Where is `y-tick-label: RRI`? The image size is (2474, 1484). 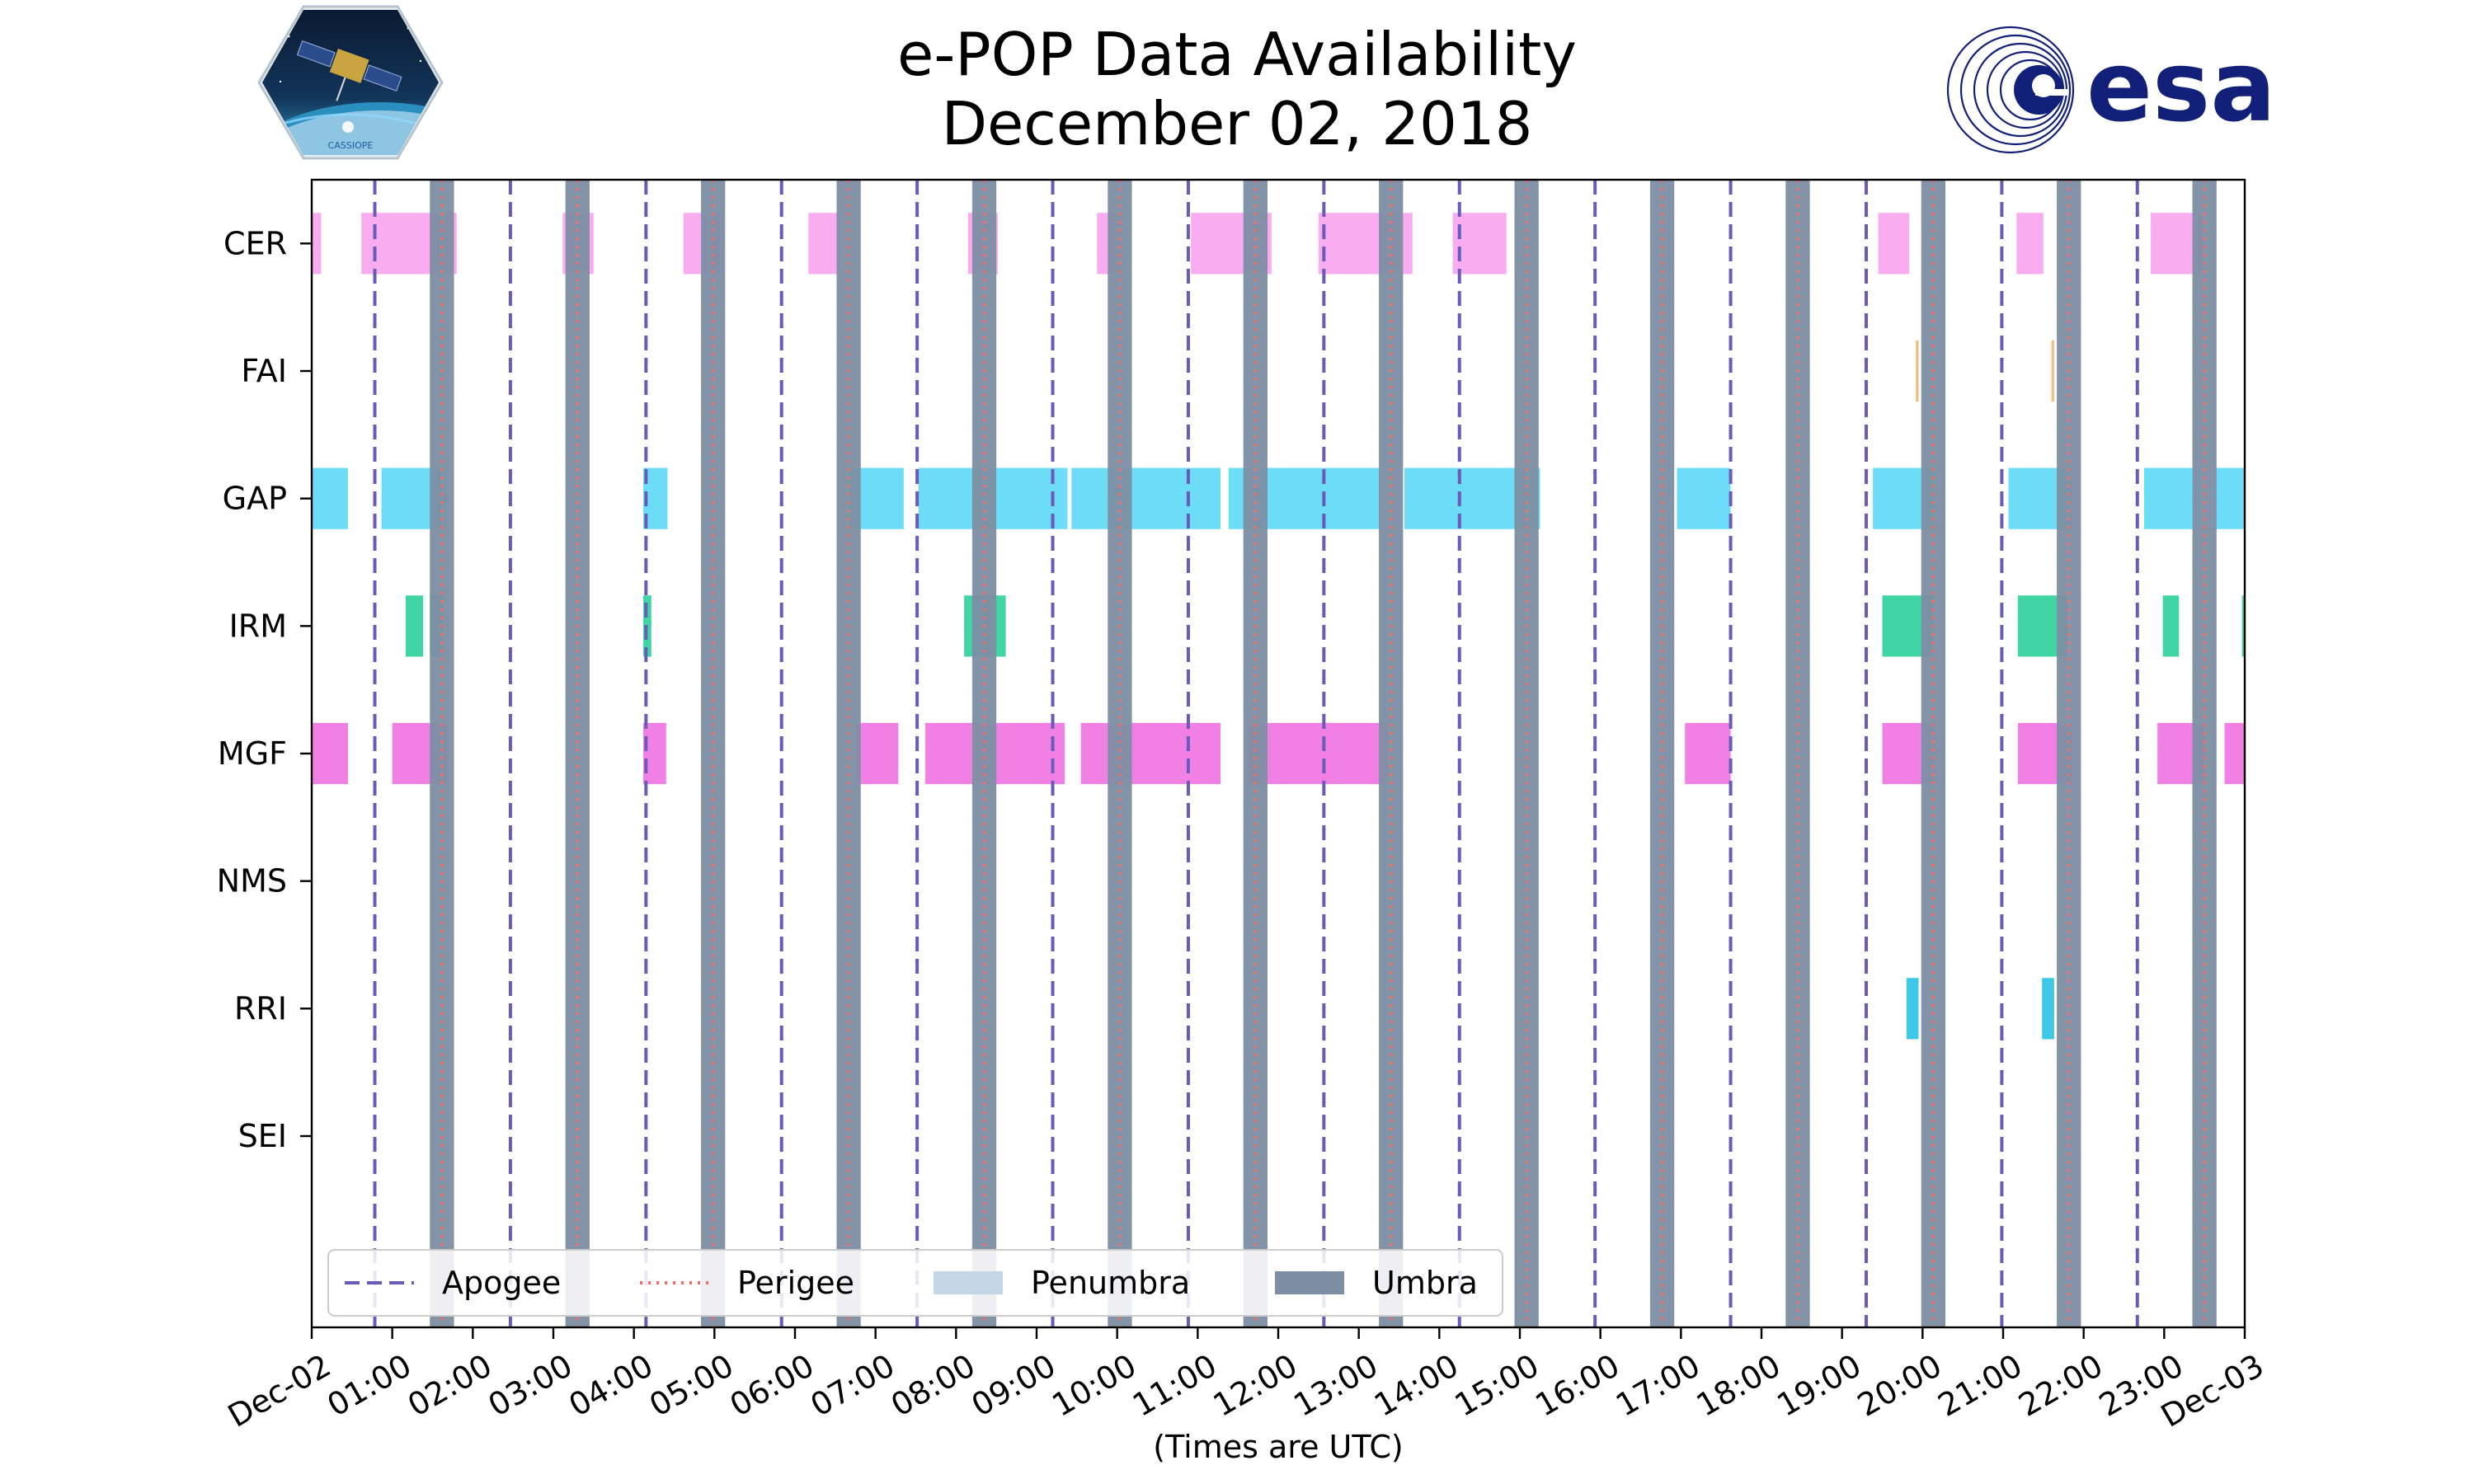 y-tick-label: RRI is located at coordinates (260, 1008).